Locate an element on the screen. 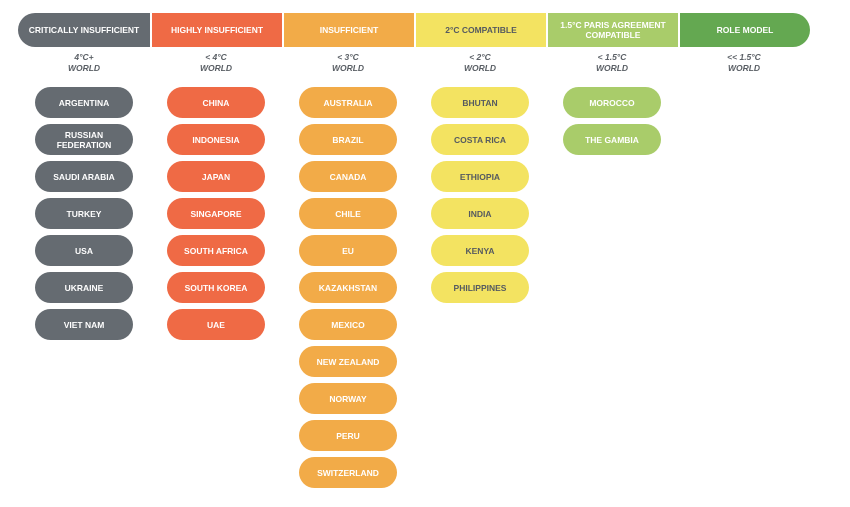 Image resolution: width=850 pixels, height=507 pixels. column-caption: < 4°C WORLD is located at coordinates (216, 64).